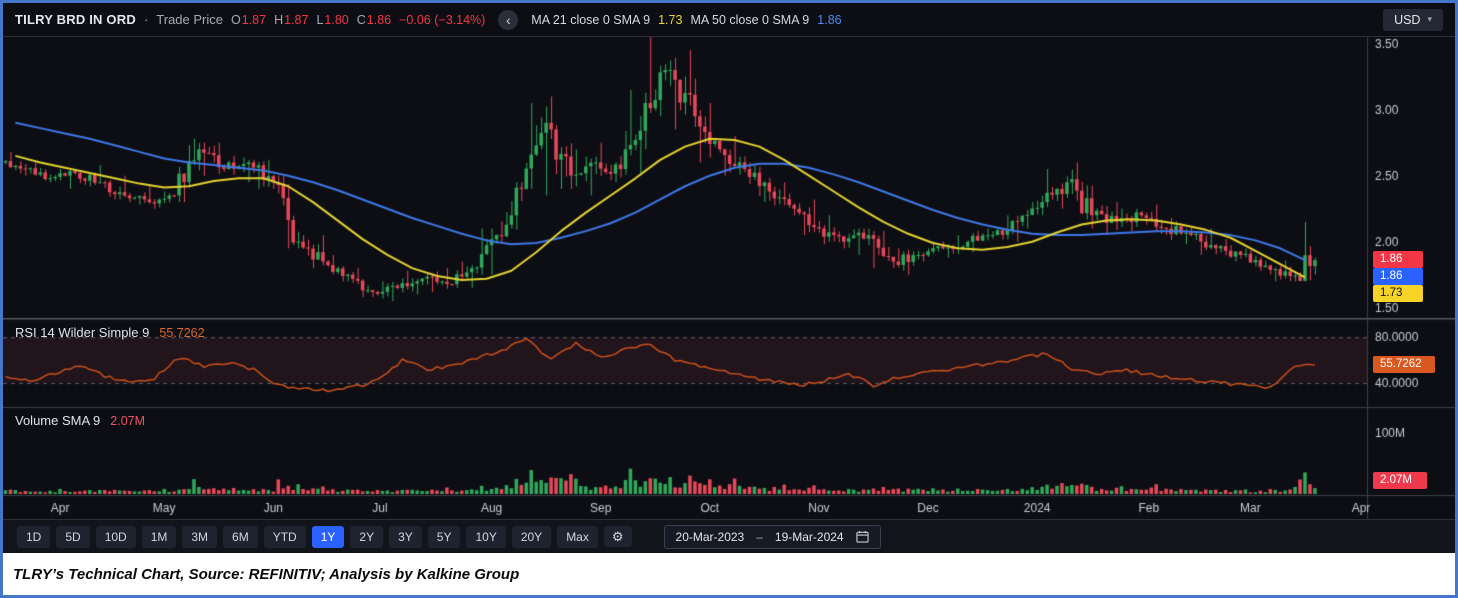 The height and width of the screenshot is (598, 1458). I want to click on high-label: H, so click(279, 19).